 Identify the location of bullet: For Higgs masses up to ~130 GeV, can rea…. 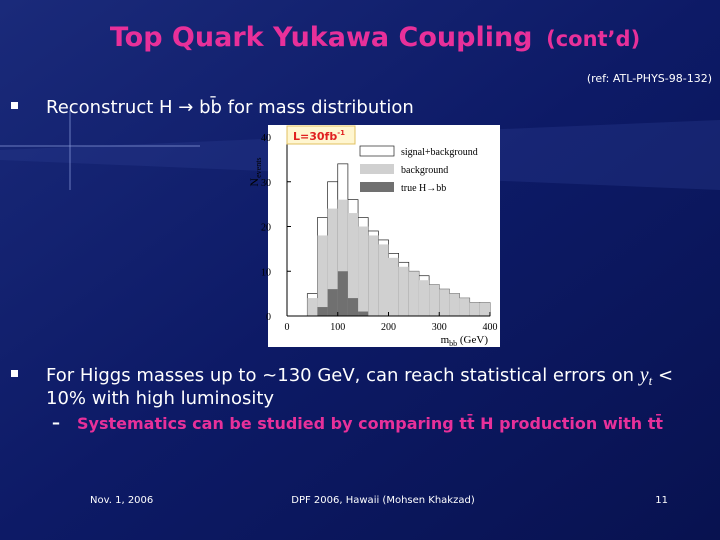
(359, 376).